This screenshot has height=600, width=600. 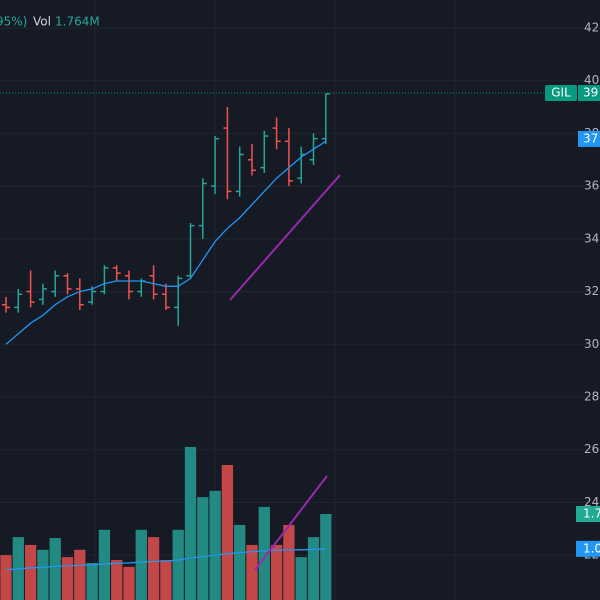 I want to click on price-tag-text: 39, so click(x=590, y=93).